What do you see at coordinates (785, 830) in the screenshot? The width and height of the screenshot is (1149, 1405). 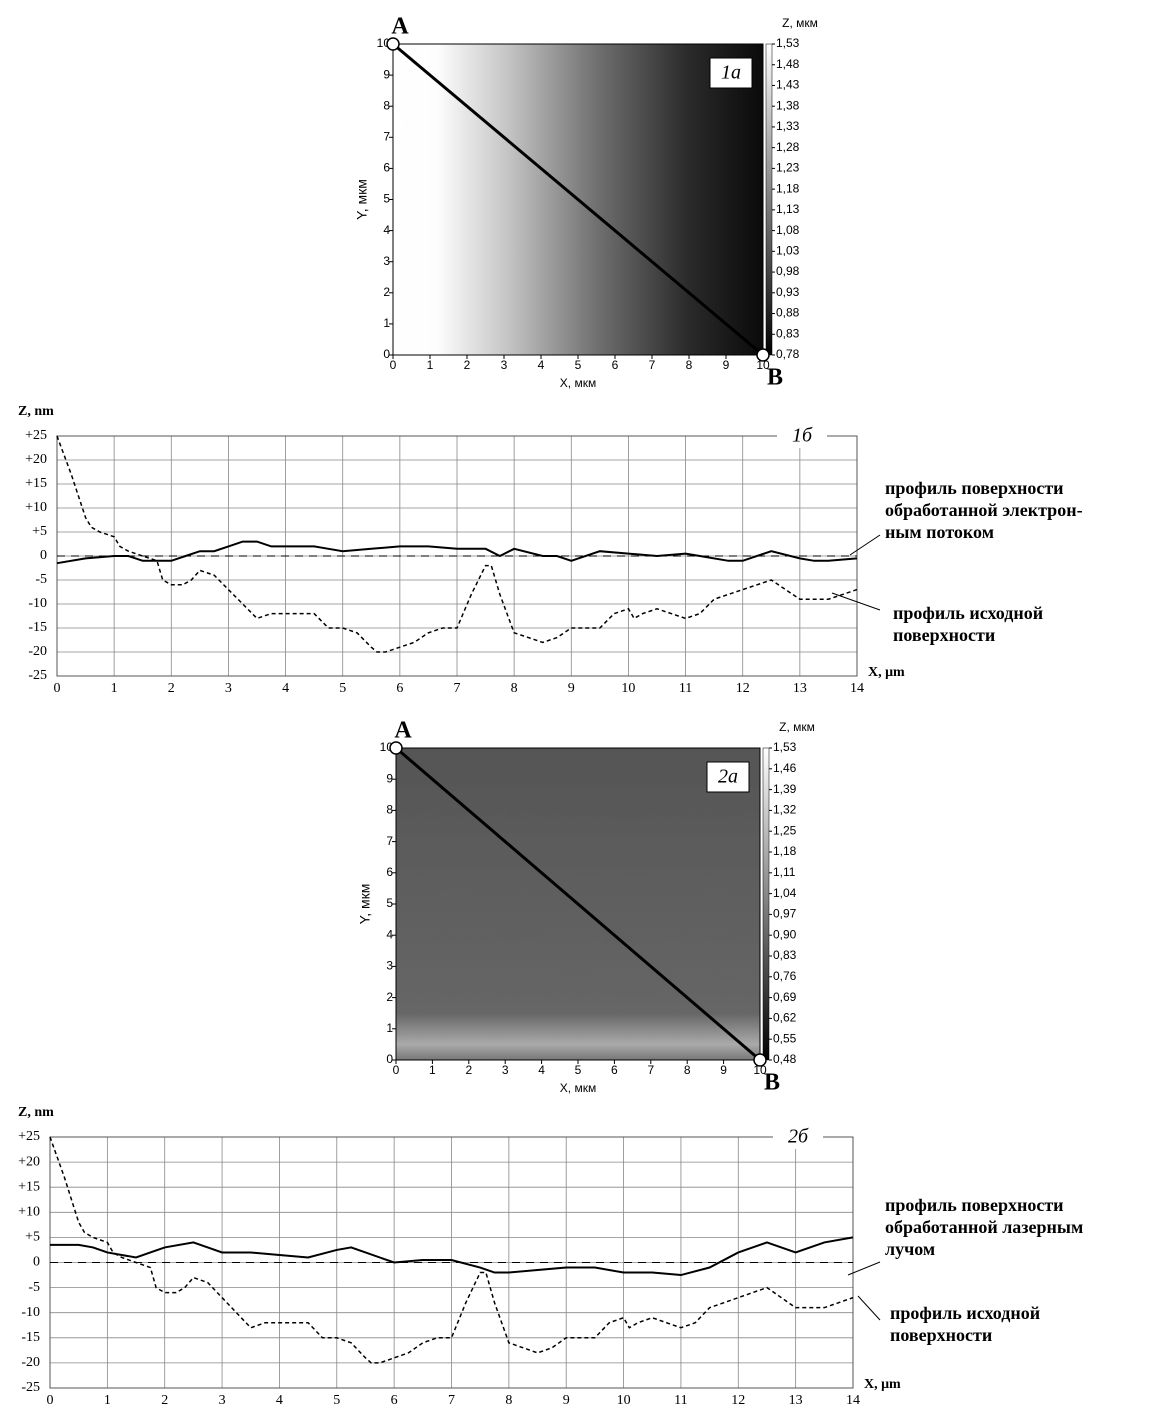 I see `colorbar-tick-label: 1,25` at bounding box center [785, 830].